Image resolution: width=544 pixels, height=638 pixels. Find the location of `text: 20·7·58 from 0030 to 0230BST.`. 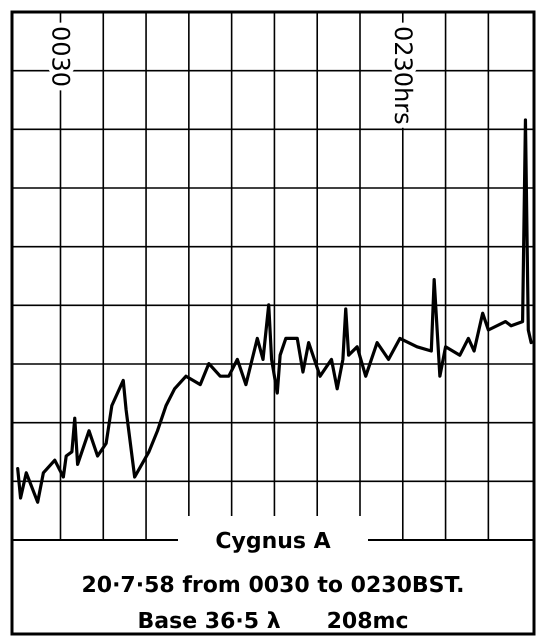

text: 20·7·58 from 0030 to 0230BST. is located at coordinates (273, 585).